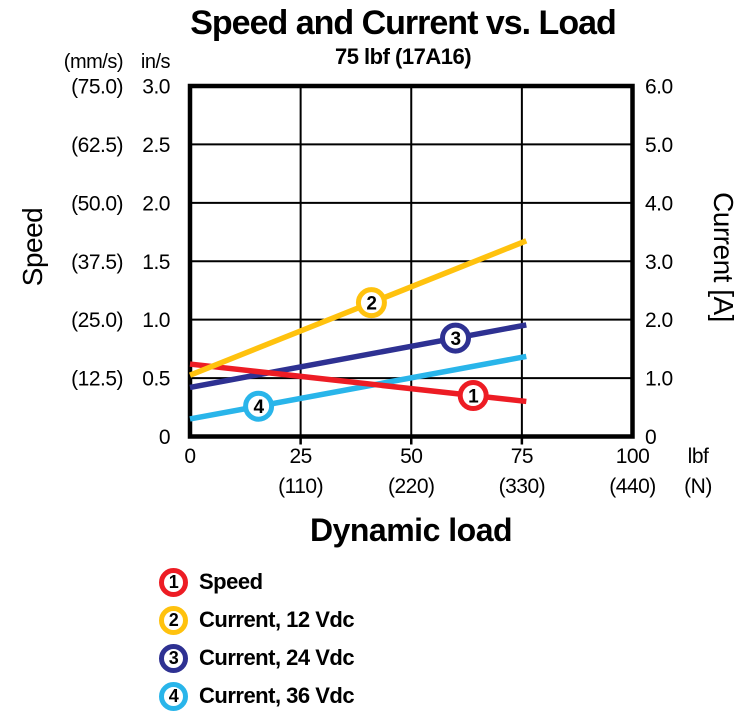 Image resolution: width=750 pixels, height=725 pixels. I want to click on y-left-tick-in-s: 3.0, so click(156, 87).